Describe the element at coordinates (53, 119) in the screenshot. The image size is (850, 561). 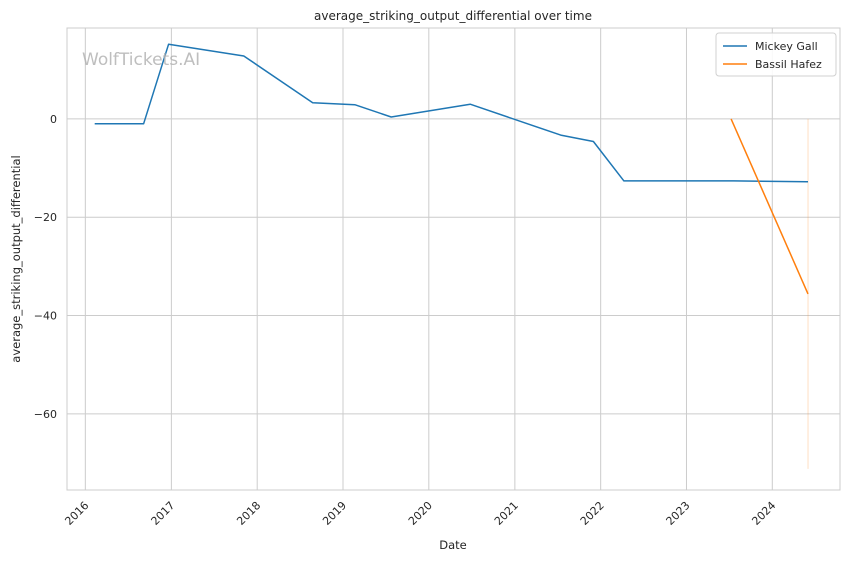
I see `y-tick-label: 0` at that location.